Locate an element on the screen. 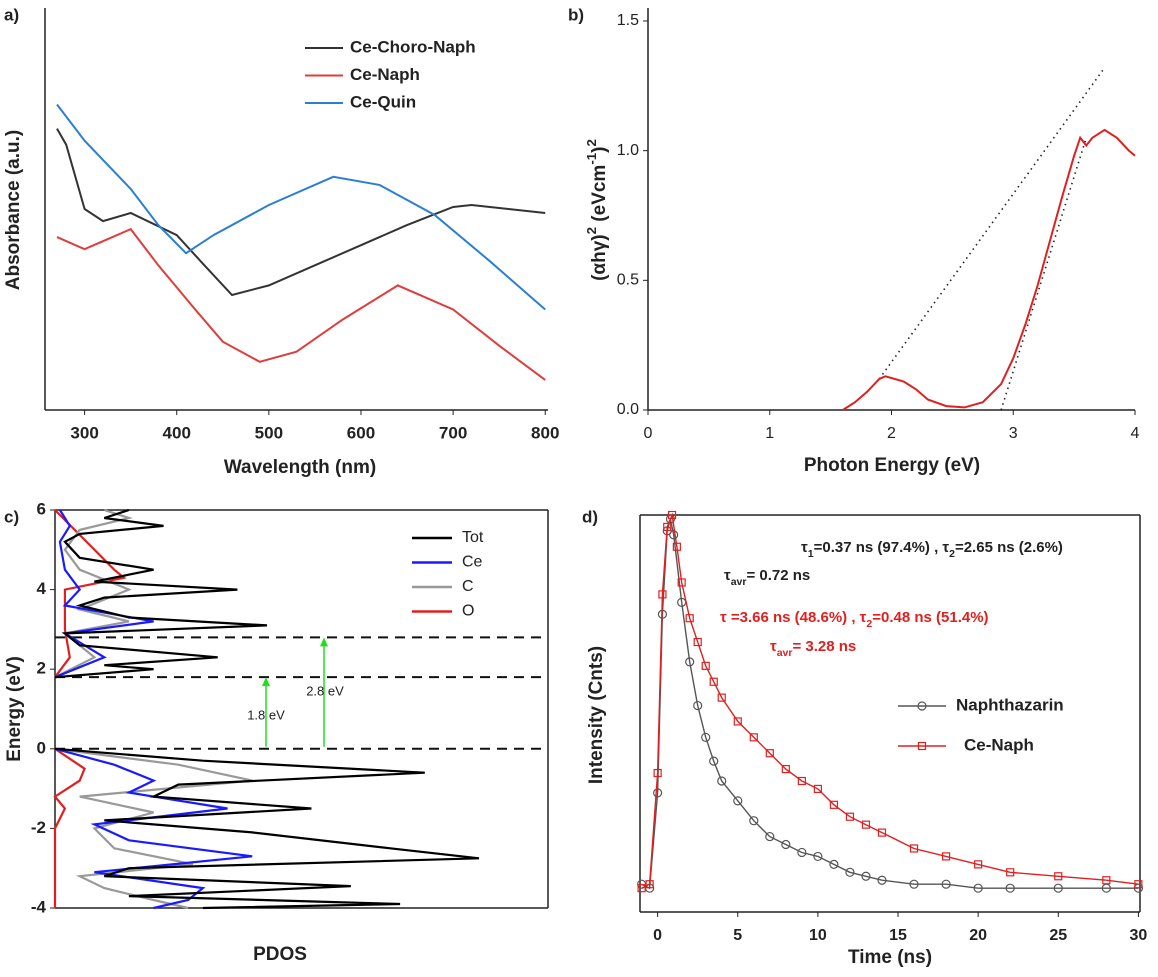 This screenshot has height=977, width=1158. legend-label: Ce-Quin is located at coordinates (383, 101).